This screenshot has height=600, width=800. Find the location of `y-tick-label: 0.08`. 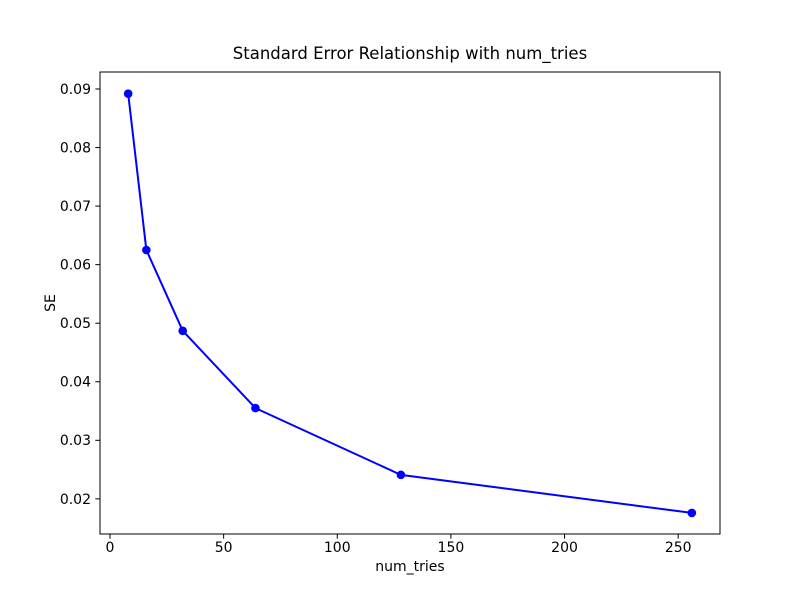

y-tick-label: 0.08 is located at coordinates (75, 148).